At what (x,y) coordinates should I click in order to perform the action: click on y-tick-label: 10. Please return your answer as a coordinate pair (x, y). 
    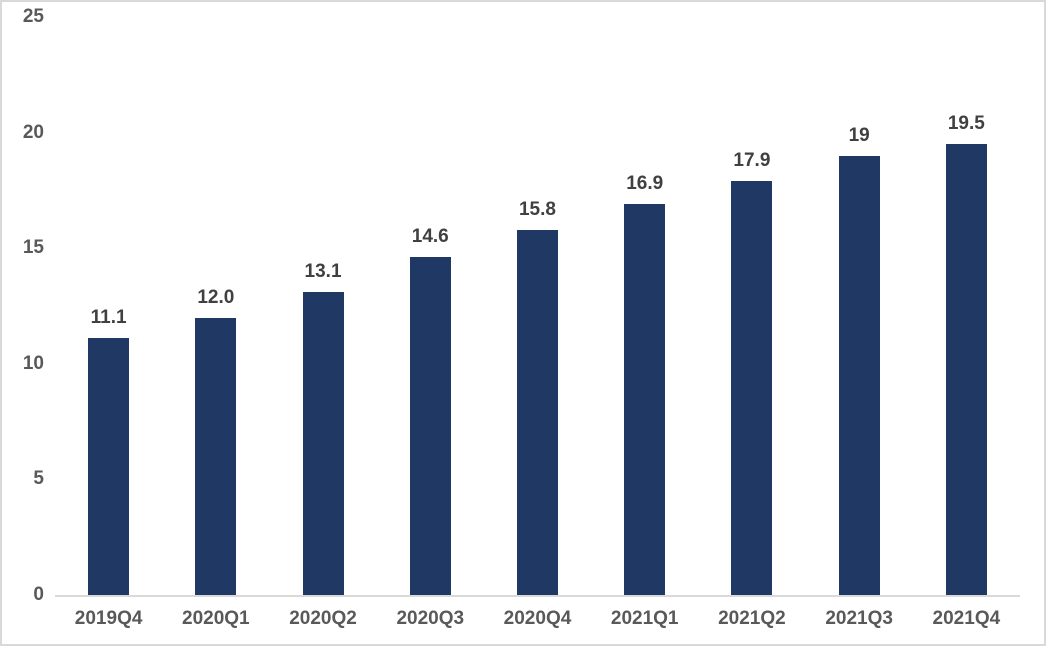
    Looking at the image, I should click on (33, 363).